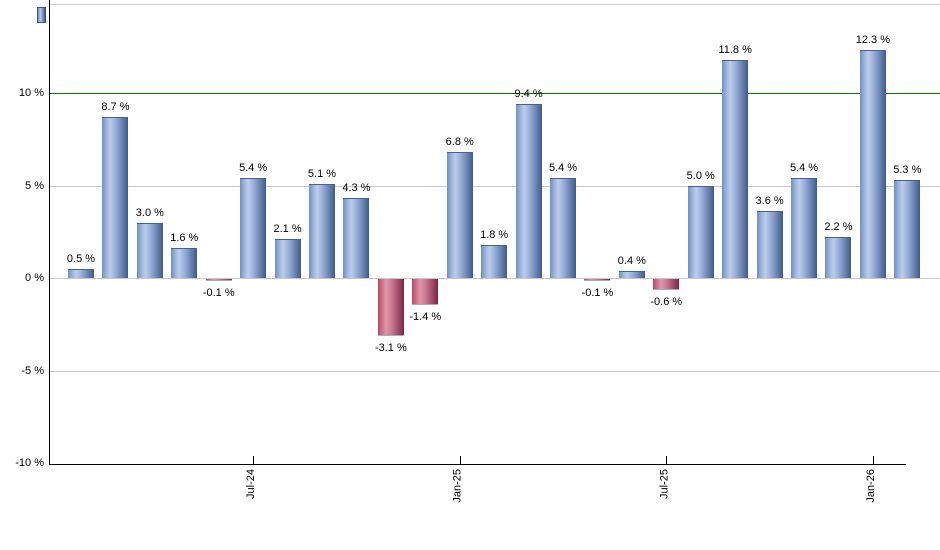  I want to click on plot-top-border, so click(495, 4).